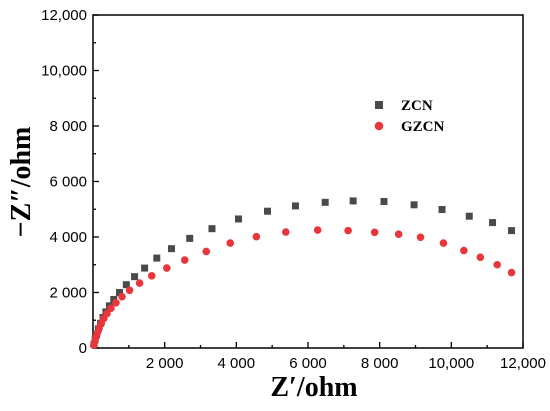 This screenshot has height=411, width=550. I want to click on y-tick-label: 6 000, so click(68, 182).